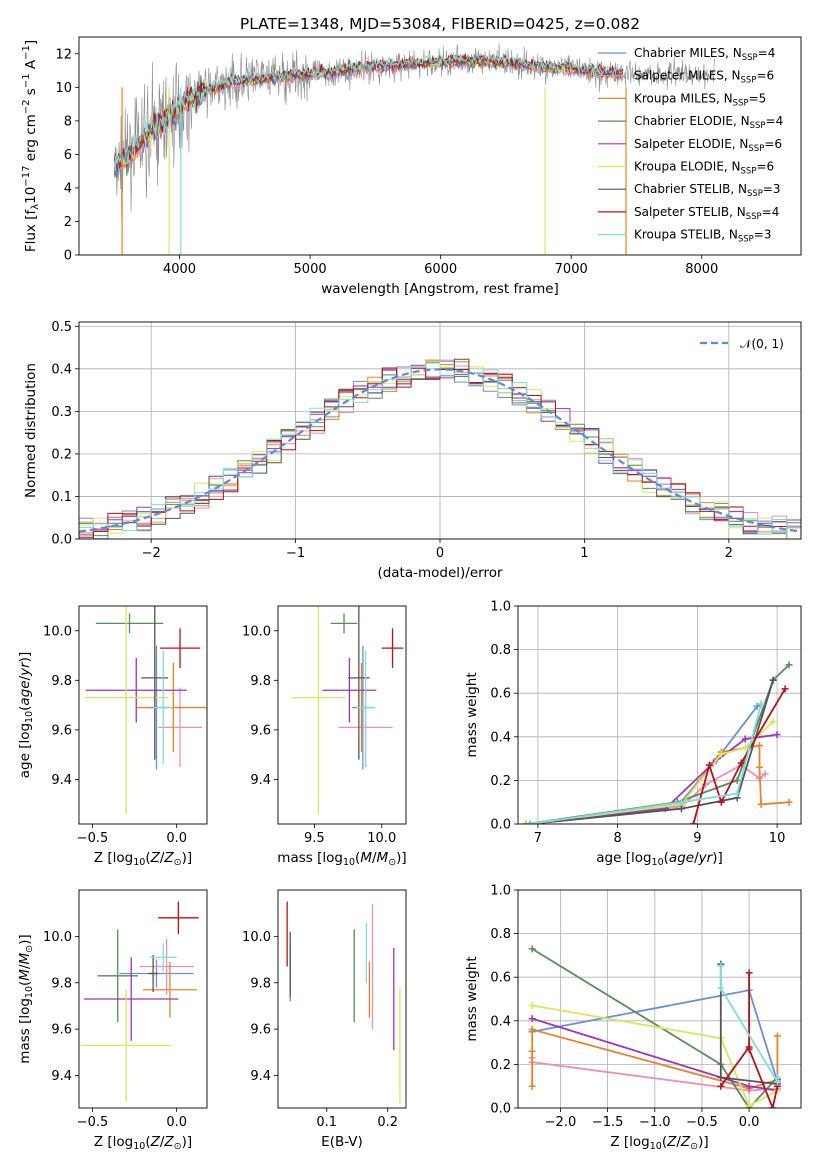 The width and height of the screenshot is (819, 1170). I want to click on residual-histogram, so click(440, 450).